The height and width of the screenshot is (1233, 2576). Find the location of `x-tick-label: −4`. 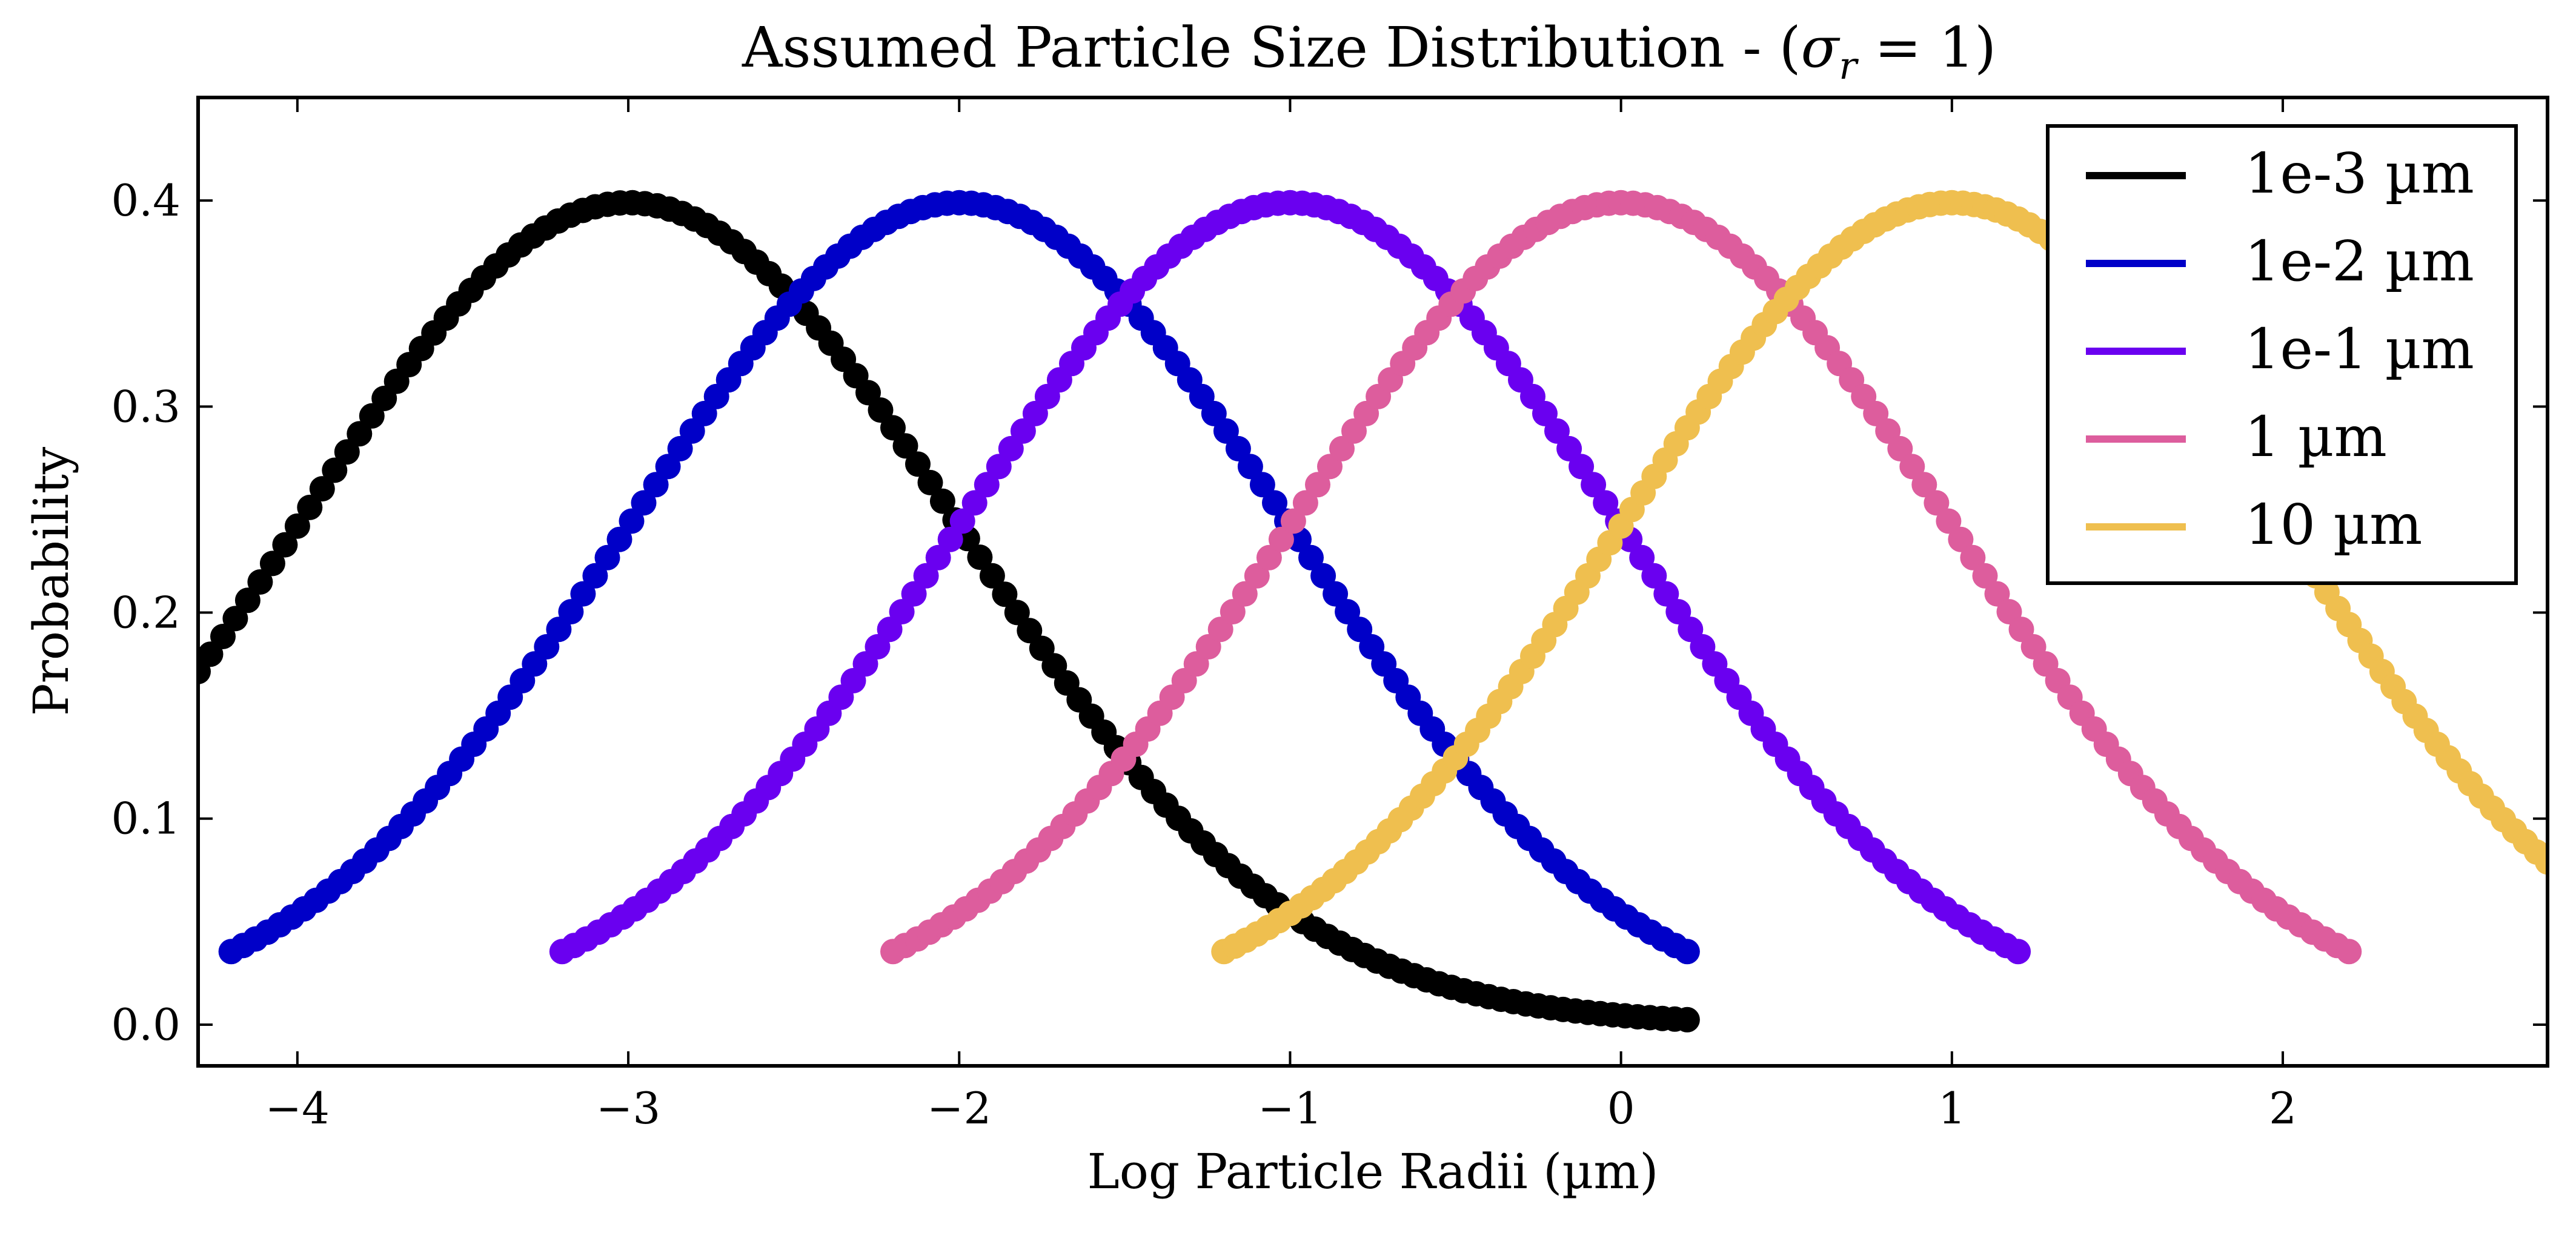

x-tick-label: −4 is located at coordinates (297, 1108).